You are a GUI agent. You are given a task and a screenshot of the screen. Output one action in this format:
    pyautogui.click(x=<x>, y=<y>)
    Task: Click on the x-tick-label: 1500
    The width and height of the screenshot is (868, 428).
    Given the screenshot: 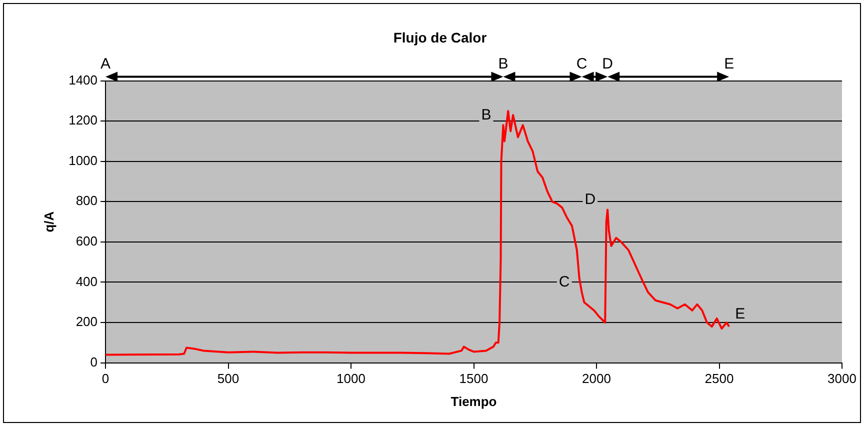 What is the action you would take?
    pyautogui.click(x=473, y=378)
    